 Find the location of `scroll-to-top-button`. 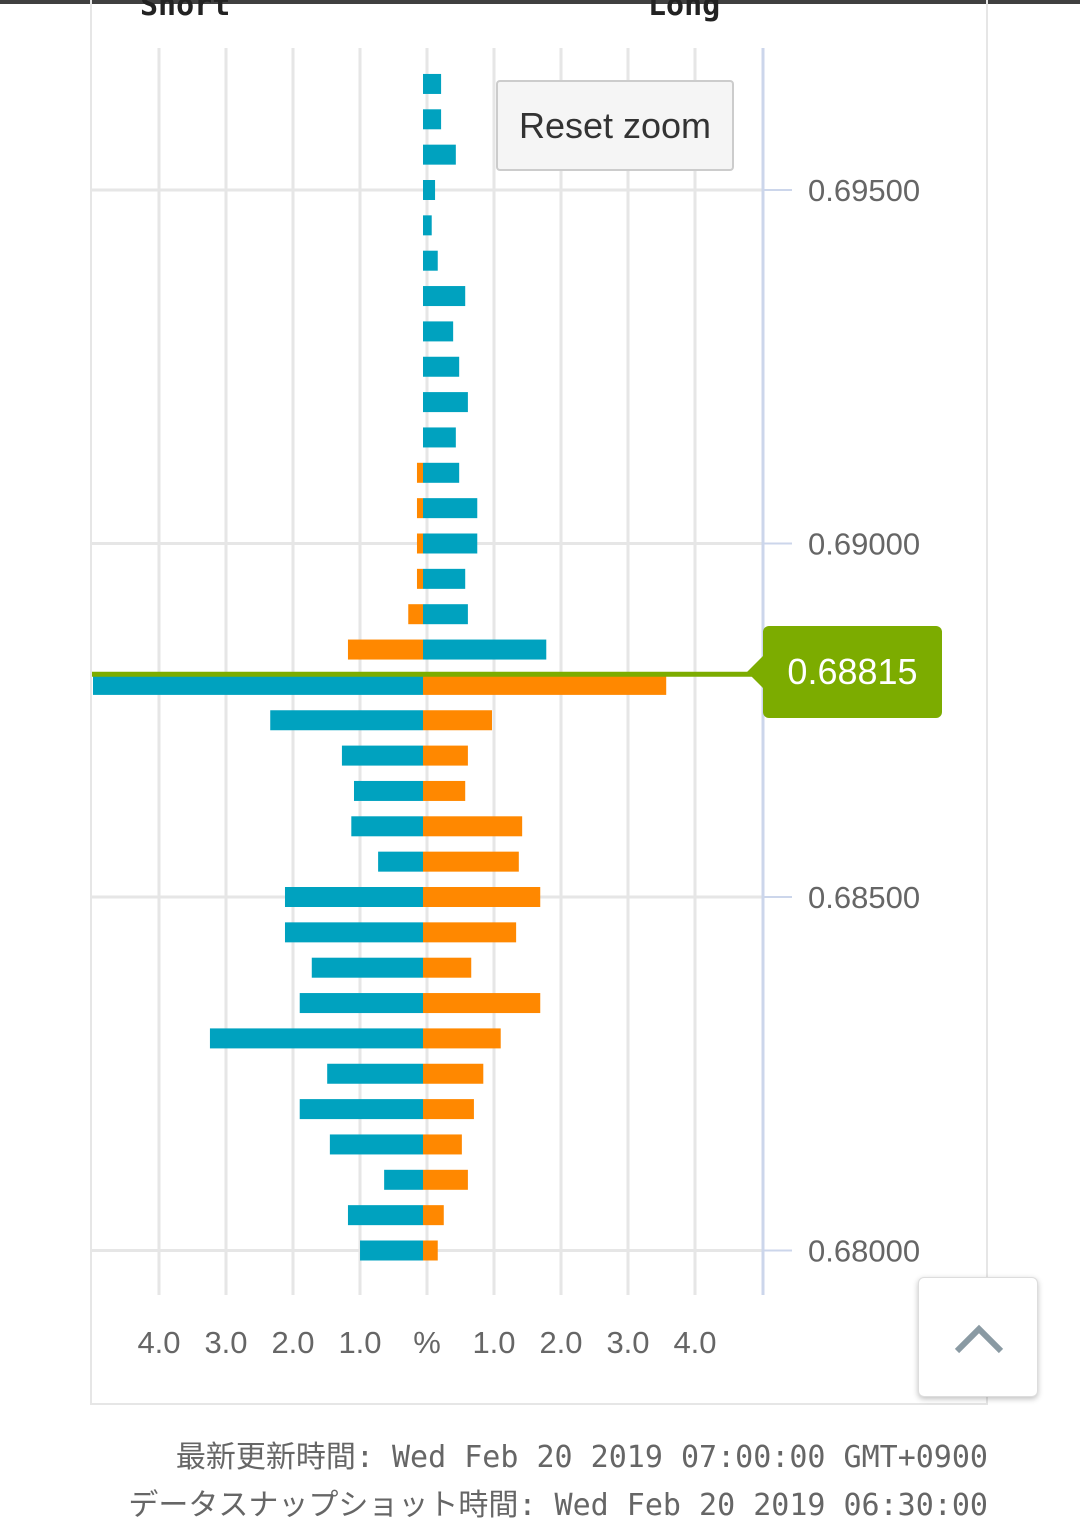

scroll-to-top-button is located at coordinates (978, 1337).